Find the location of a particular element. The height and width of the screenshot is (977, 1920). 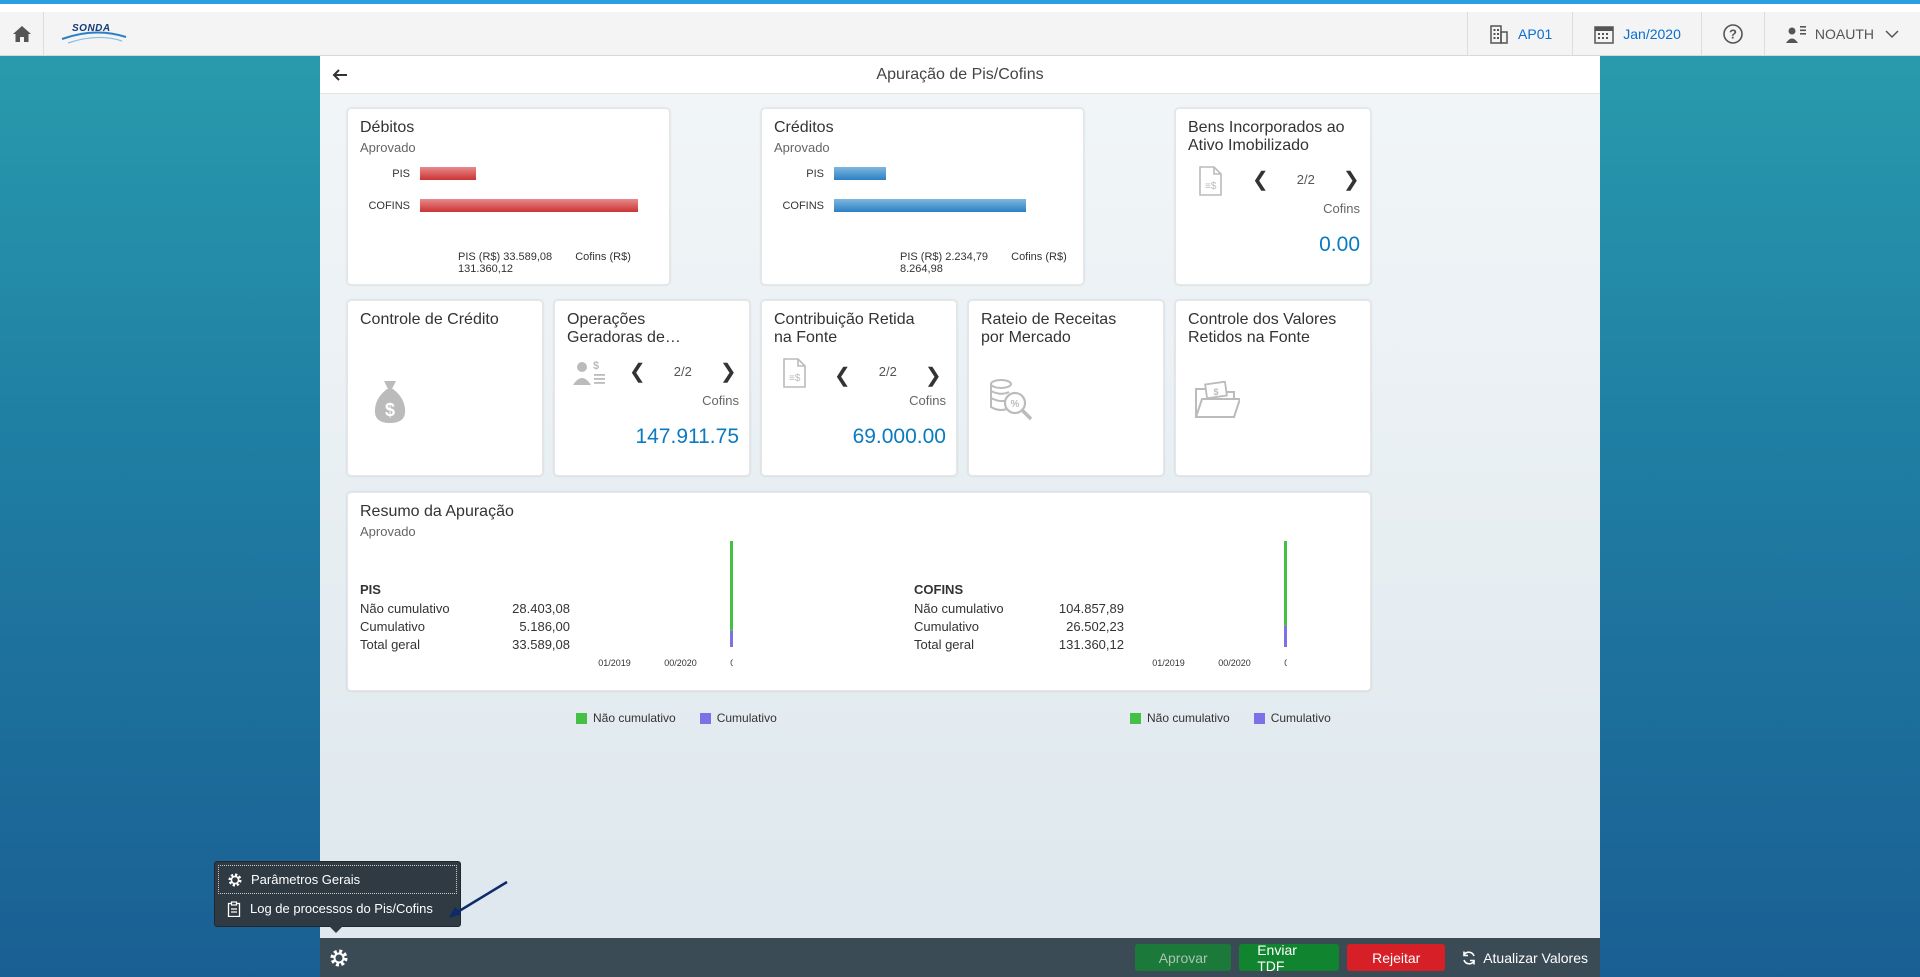

approve-button: Aprovar is located at coordinates (1183, 957).